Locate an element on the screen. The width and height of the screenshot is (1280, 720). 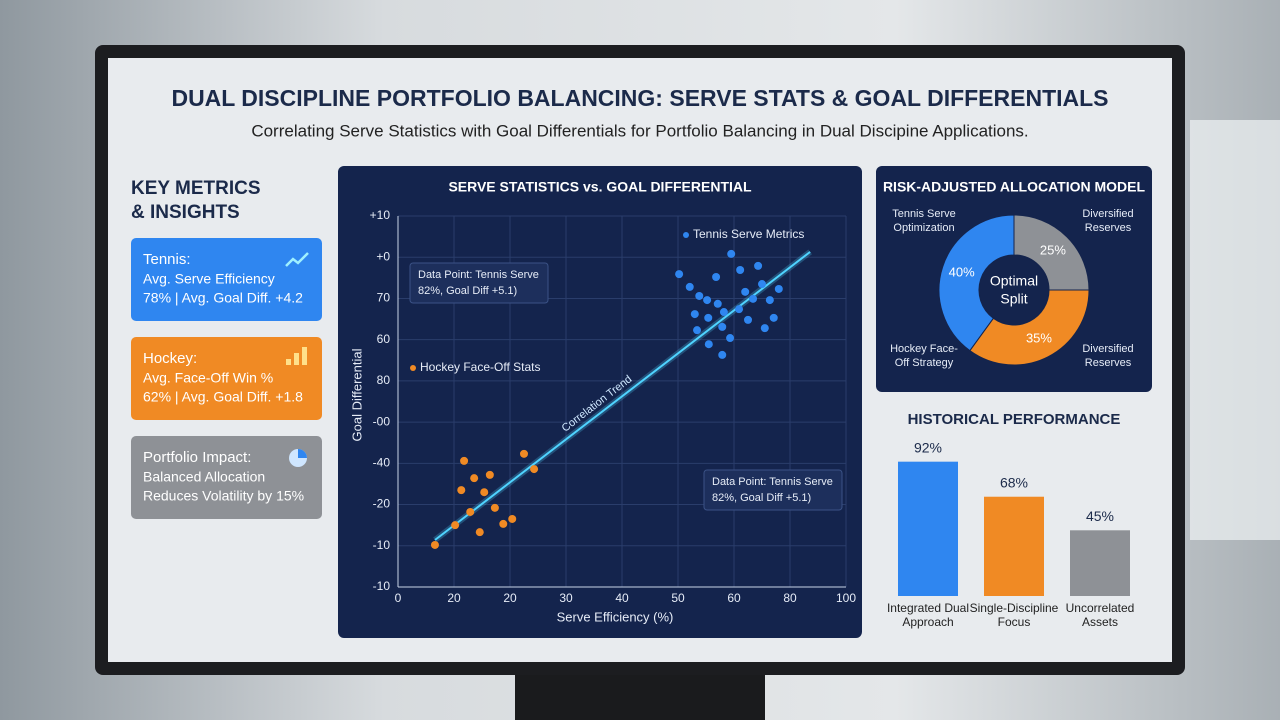
x-tick-label: 50 is located at coordinates (678, 598).